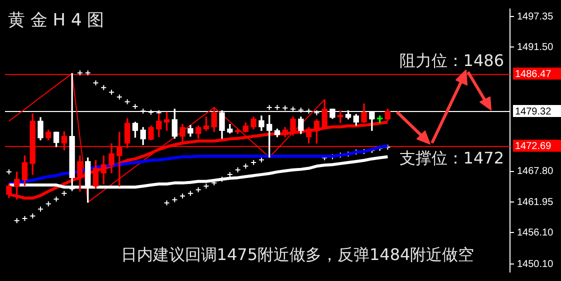 The image size is (561, 281). What do you see at coordinates (297, 254) in the screenshot?
I see `annotation: 日内建议回调1475附近做多，反弹1484附近做空` at bounding box center [297, 254].